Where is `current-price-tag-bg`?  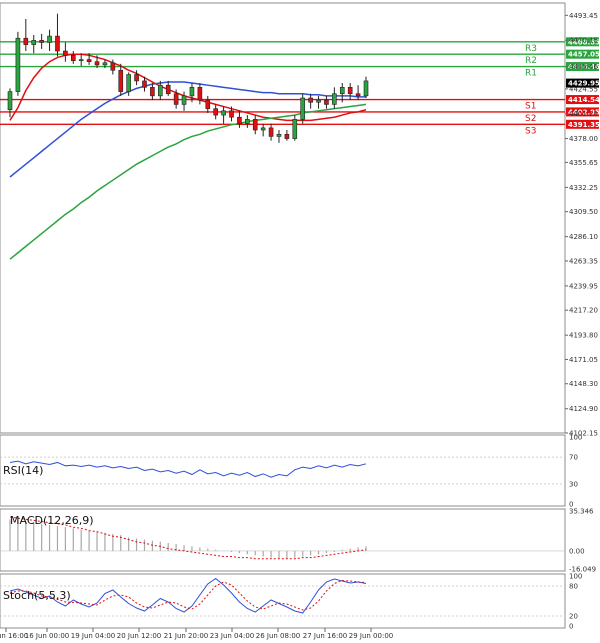
current-price-tag-bg is located at coordinates (582, 83).